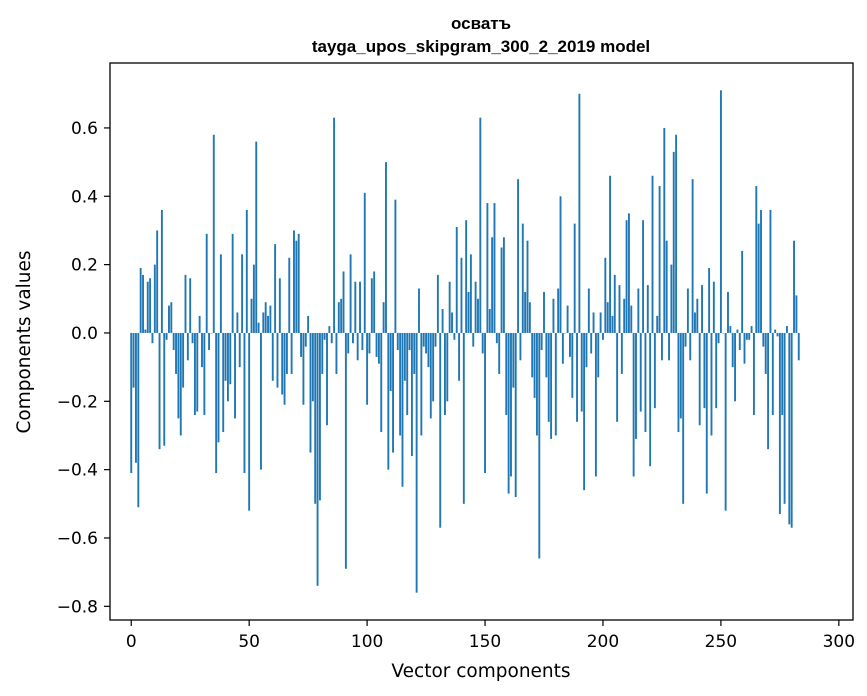 This screenshot has height=696, width=867. What do you see at coordinates (84, 197) in the screenshot?
I see `y-tick-label: 0.4` at bounding box center [84, 197].